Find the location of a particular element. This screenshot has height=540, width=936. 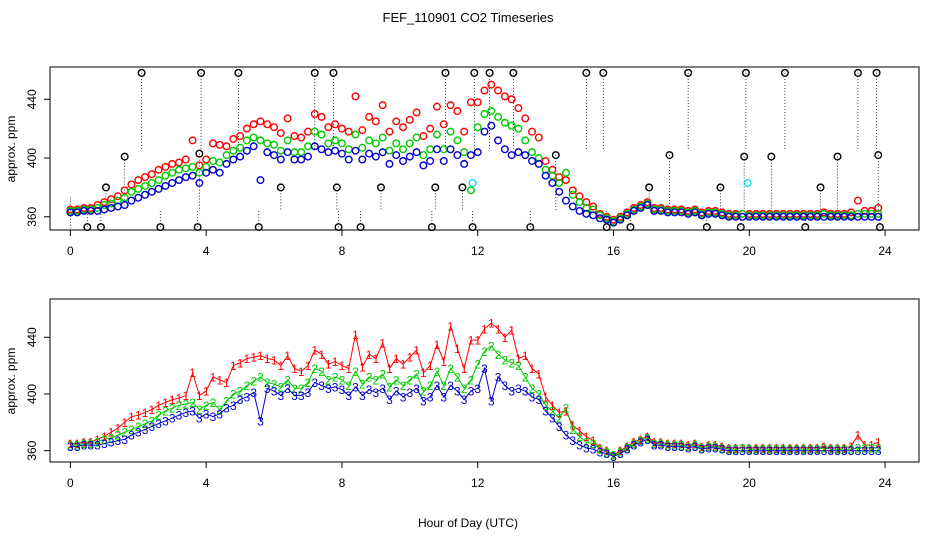

x-tick-label: 12 is located at coordinates (478, 251).